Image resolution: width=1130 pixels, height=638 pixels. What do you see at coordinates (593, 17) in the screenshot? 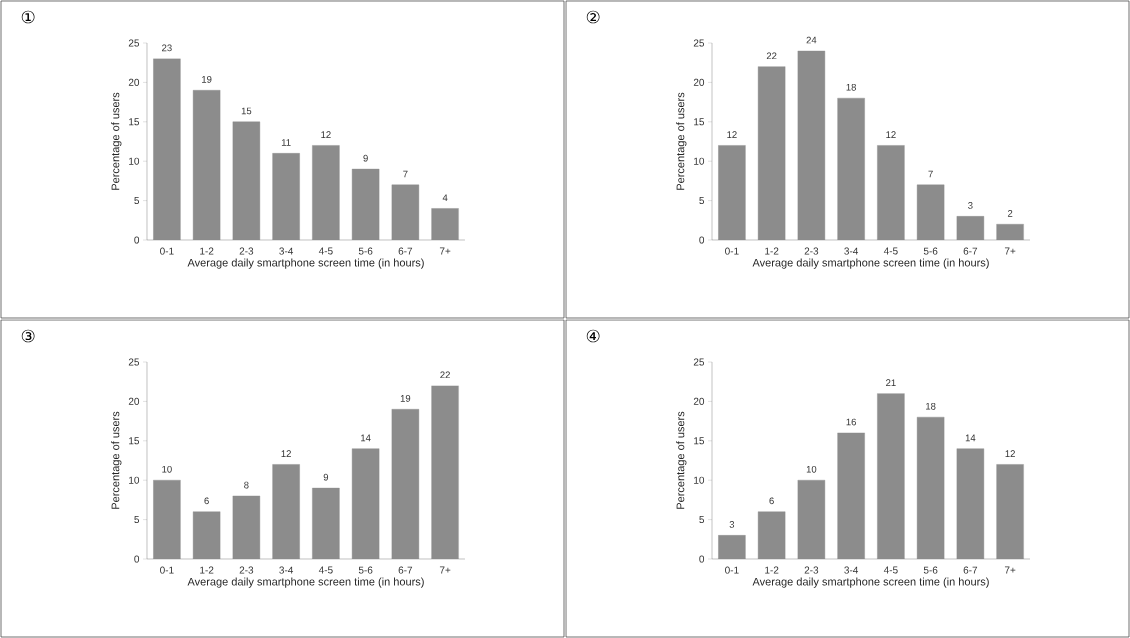
I see `chart-title: ②` at bounding box center [593, 17].